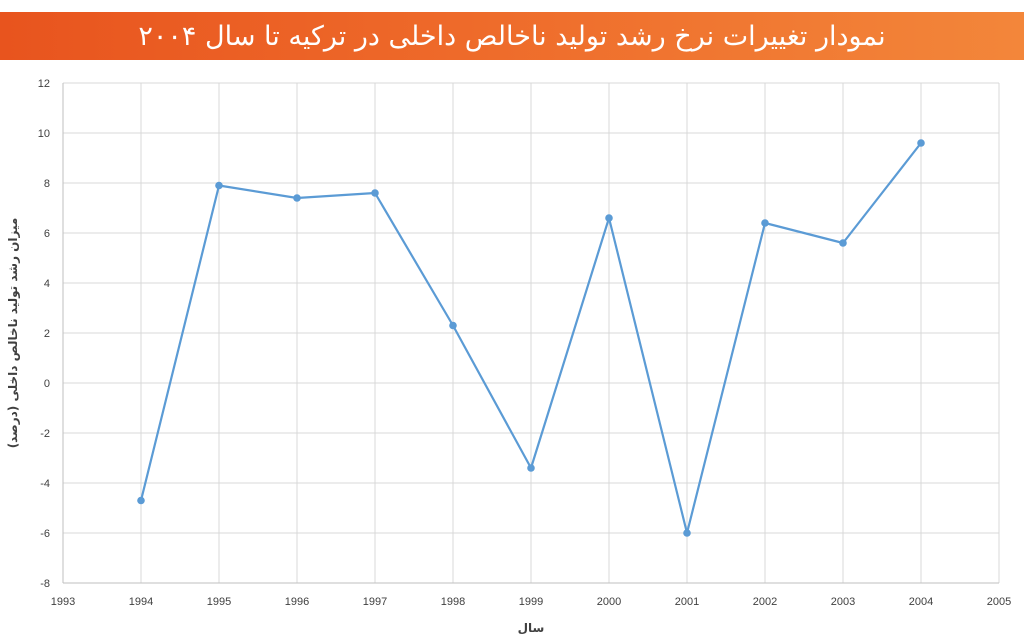 The height and width of the screenshot is (644, 1024). I want to click on y-tick-label: -2, so click(45, 434).